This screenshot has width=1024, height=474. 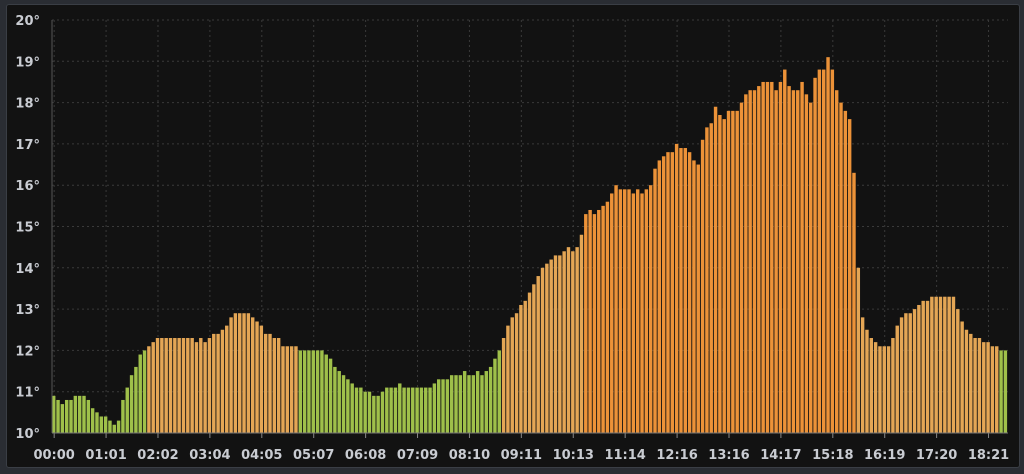 What do you see at coordinates (27, 186) in the screenshot?
I see `y-tick-label: 16°` at bounding box center [27, 186].